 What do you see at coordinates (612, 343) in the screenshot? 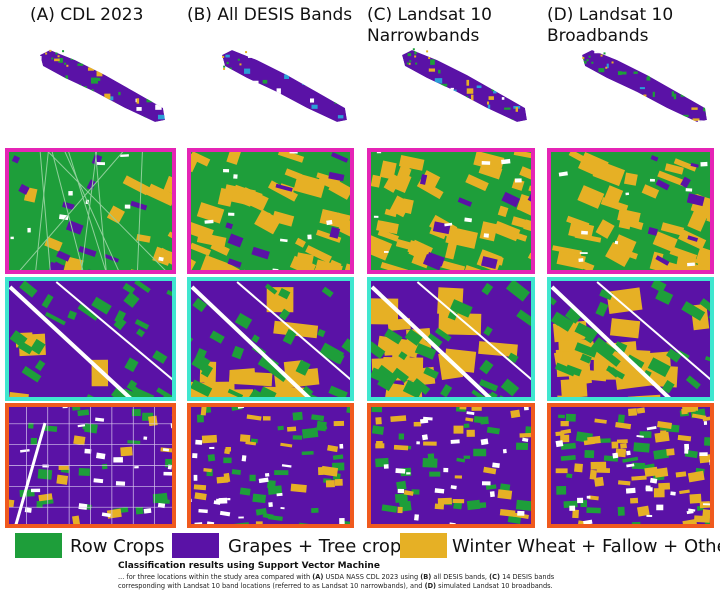
I see `map-river` at bounding box center [612, 343].